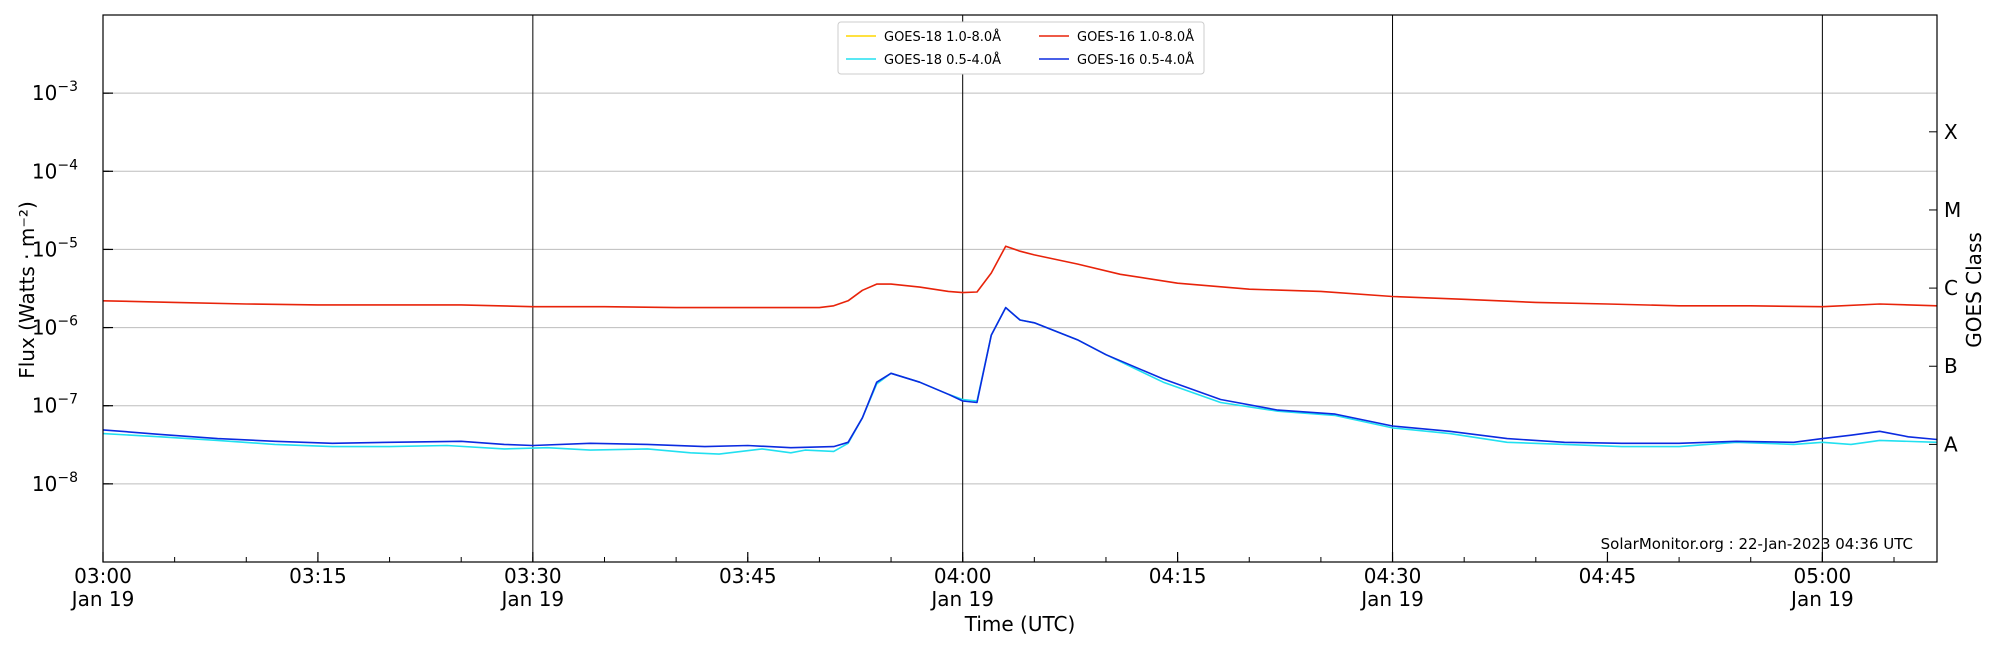  Describe the element at coordinates (103, 576) in the screenshot. I see `x-tick-label: 03:00` at that location.